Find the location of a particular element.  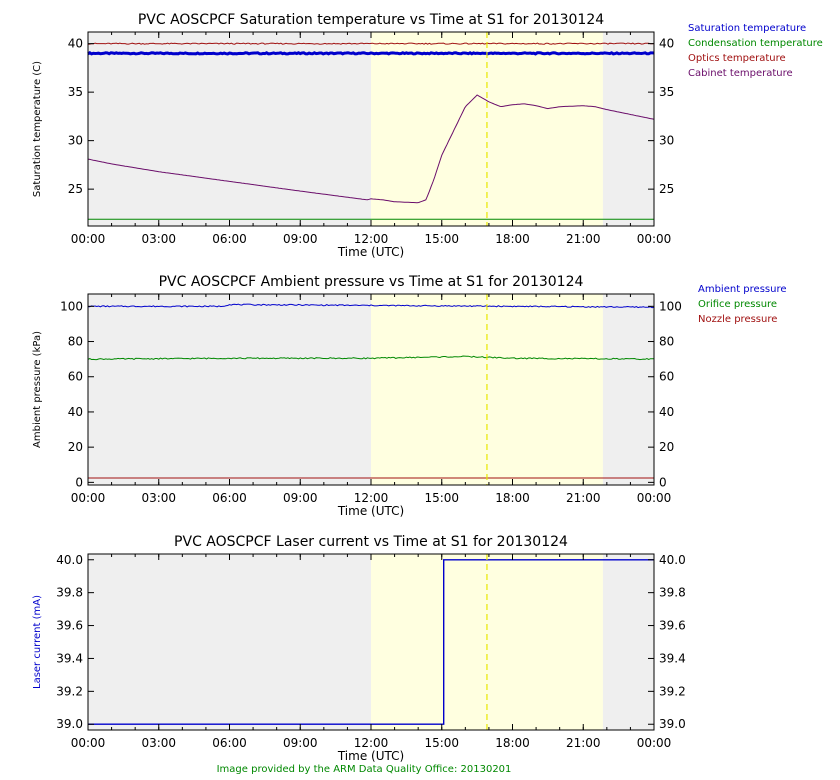

series-optics-temperature is located at coordinates (371, 43).